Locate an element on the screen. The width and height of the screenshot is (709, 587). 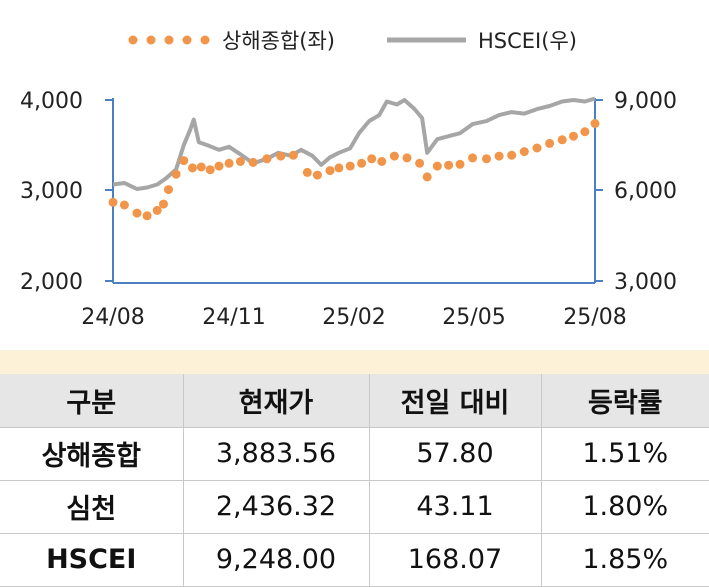
table-header-row: 구분 현재가 전일 대비 등락률 is located at coordinates (354, 401).